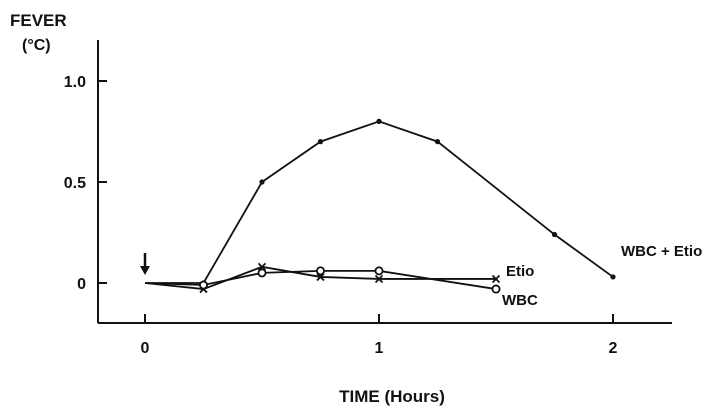  What do you see at coordinates (75, 82) in the screenshot?
I see `y-tick-label: 1.0` at bounding box center [75, 82].